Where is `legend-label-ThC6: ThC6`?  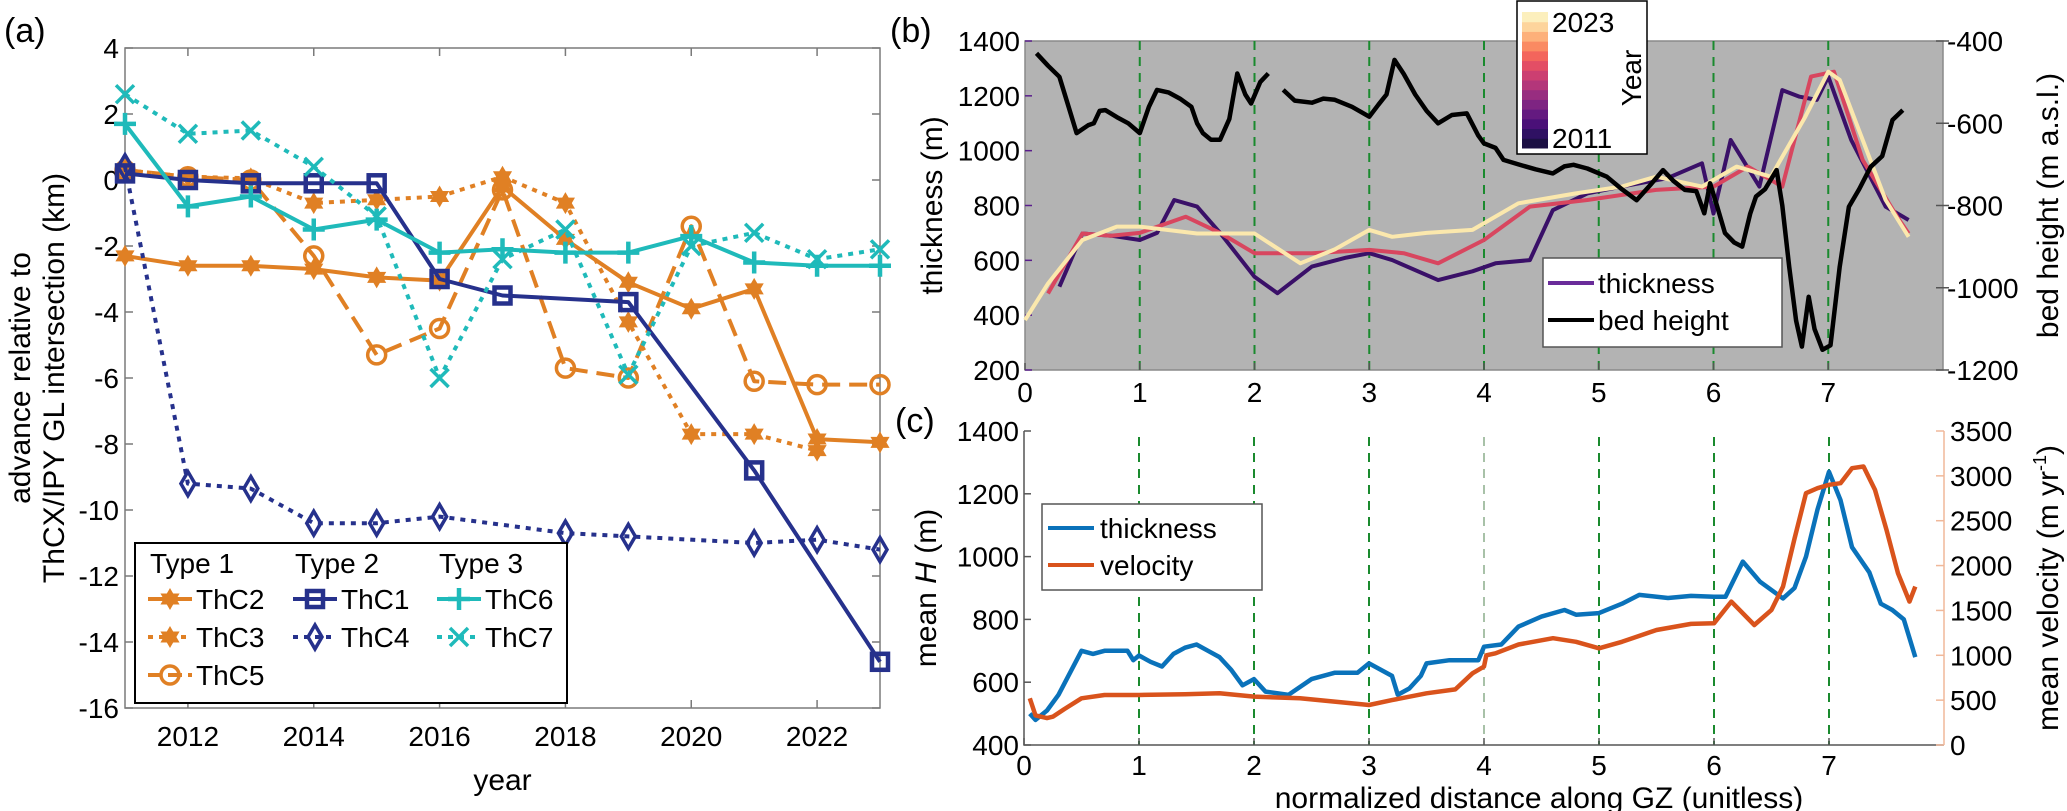
legend-label-ThC6: ThC6 is located at coordinates (519, 599).